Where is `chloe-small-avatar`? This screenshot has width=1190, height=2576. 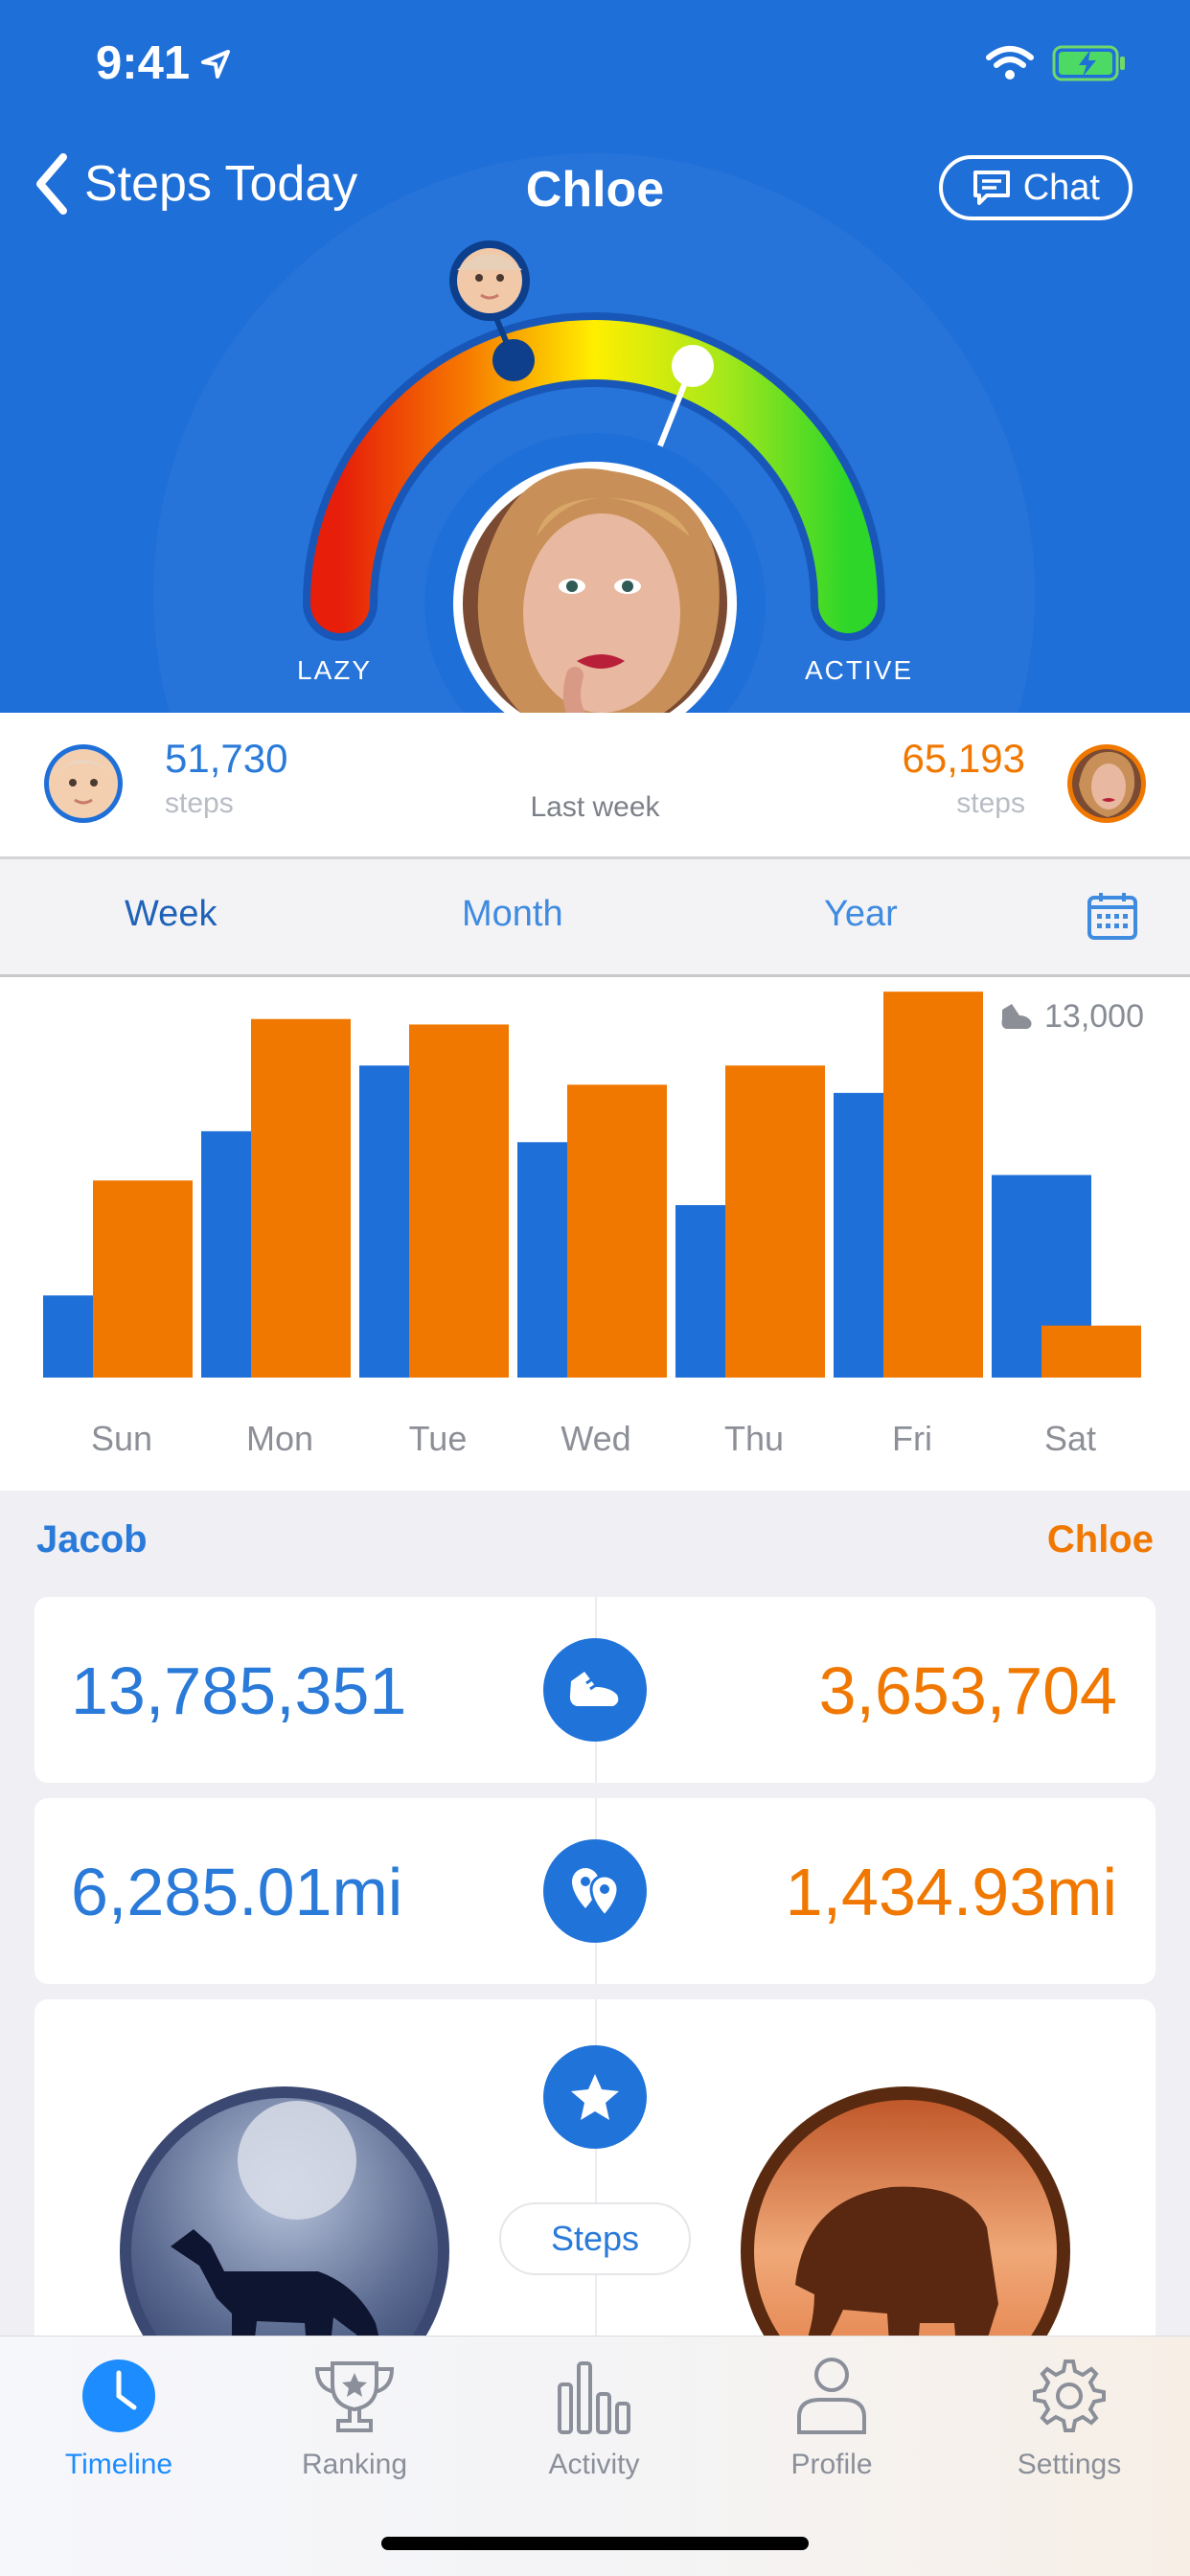
chloe-small-avatar is located at coordinates (1106, 784).